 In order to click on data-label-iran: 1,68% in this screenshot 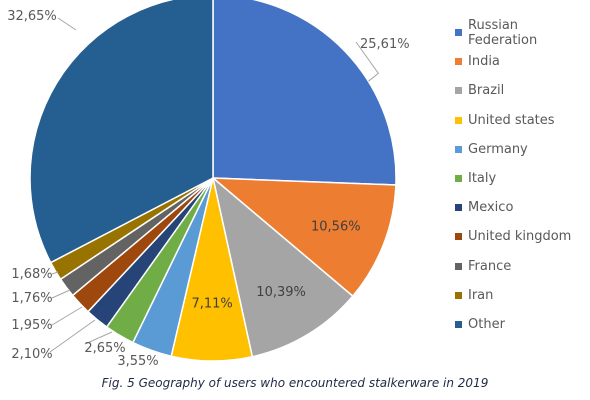, I will do `click(31, 274)`.